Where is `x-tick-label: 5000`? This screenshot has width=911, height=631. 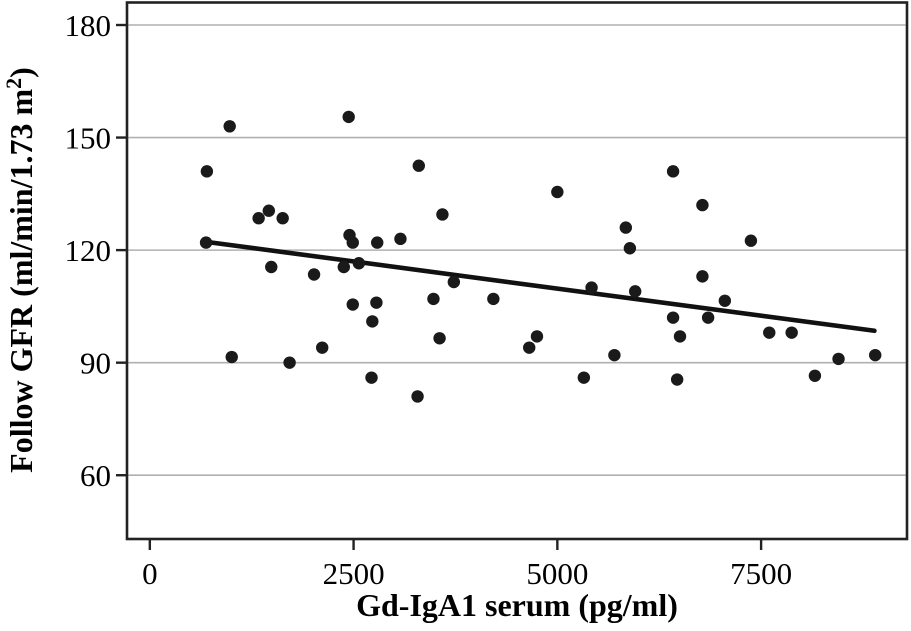
x-tick-label: 5000 is located at coordinates (557, 573).